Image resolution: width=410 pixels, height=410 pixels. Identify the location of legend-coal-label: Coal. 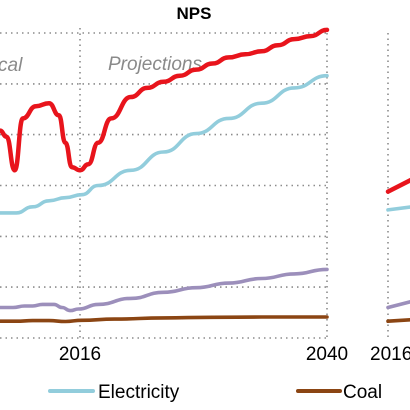
(362, 392).